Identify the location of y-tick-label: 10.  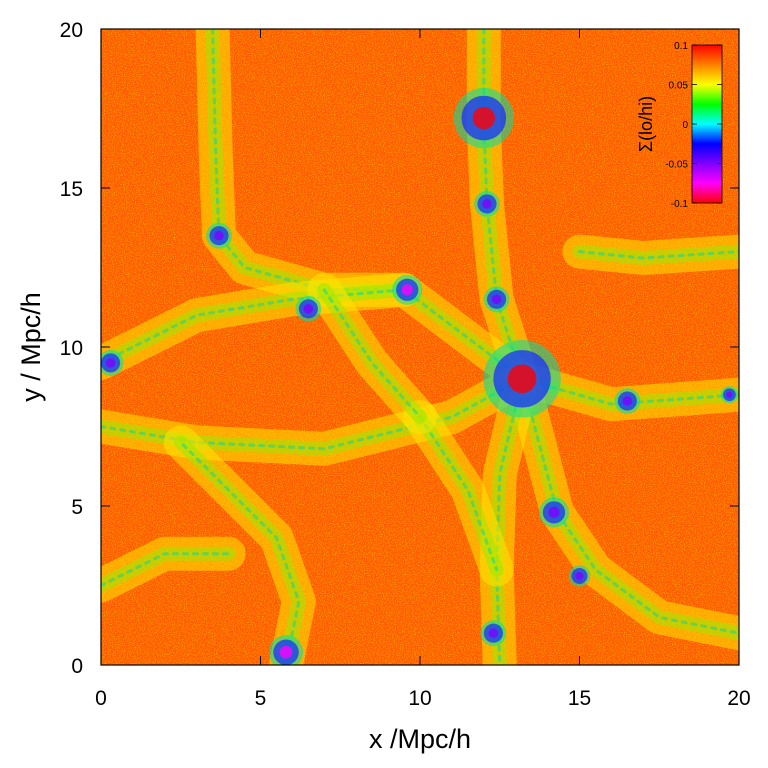
(71, 348).